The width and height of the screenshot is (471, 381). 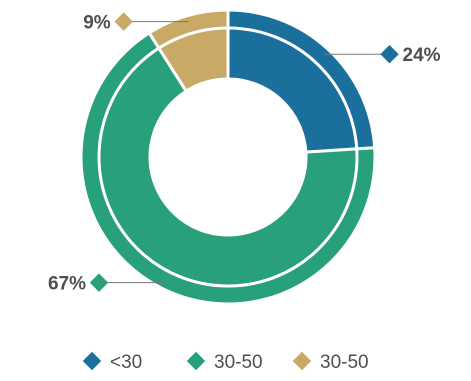 I want to click on legend-item: <30, so click(x=112, y=362).